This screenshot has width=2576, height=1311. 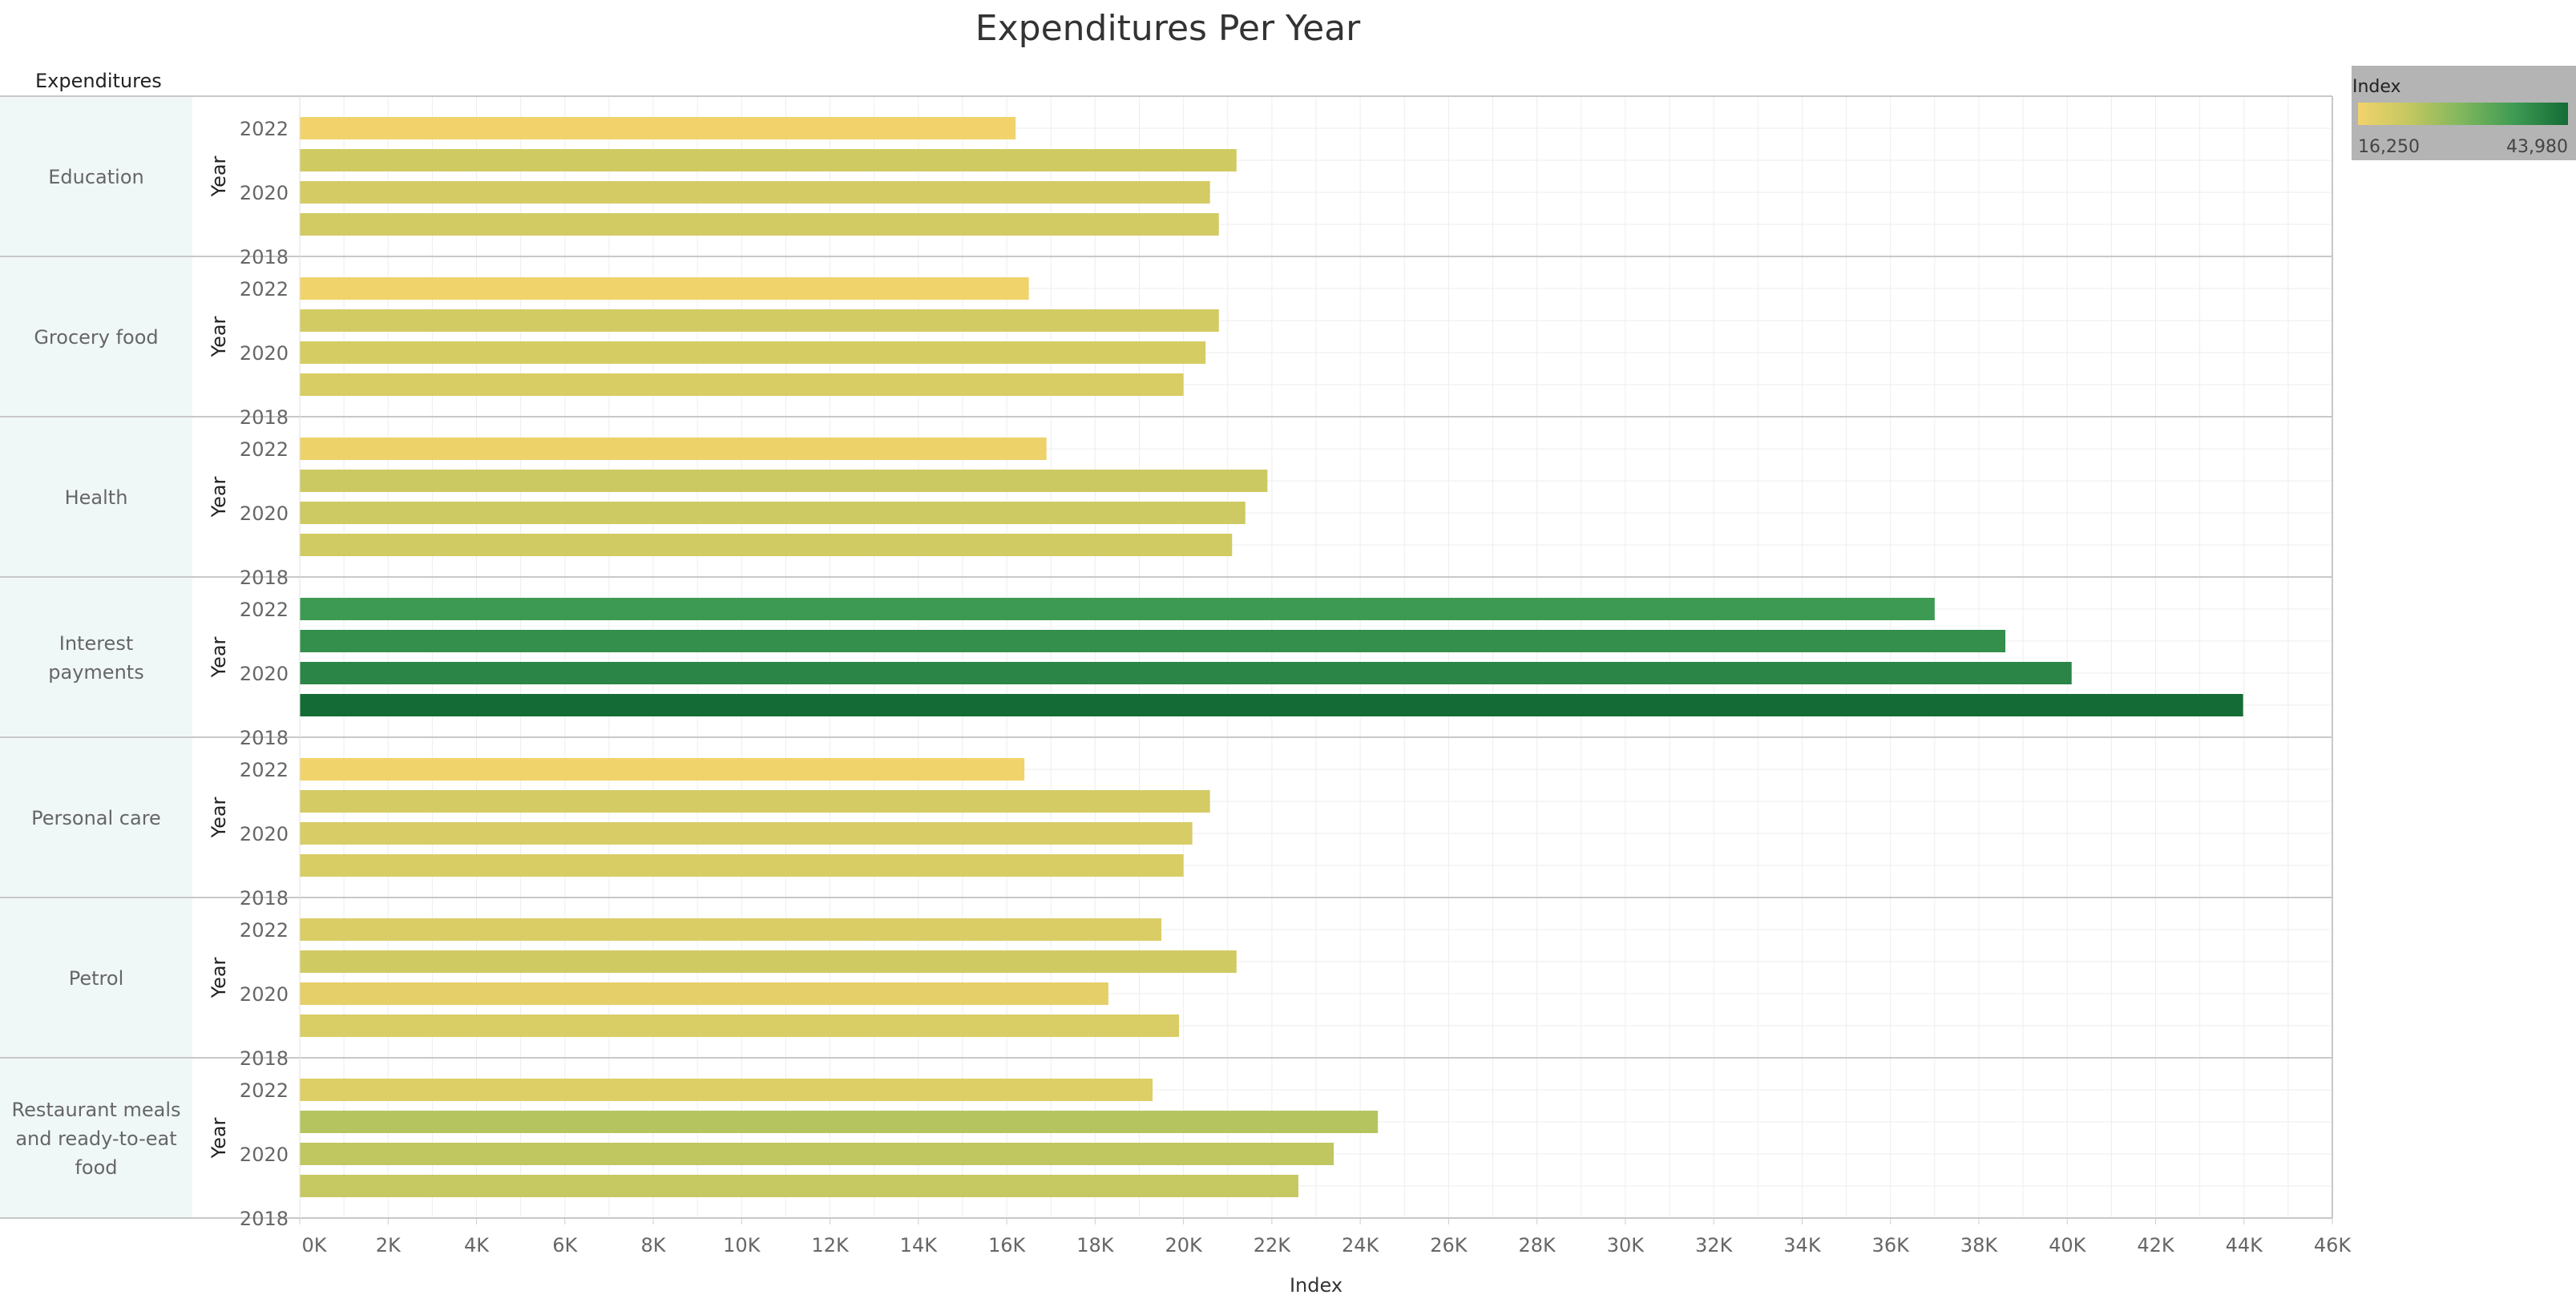 I want to click on bar-grocery-food-2019, so click(x=742, y=384).